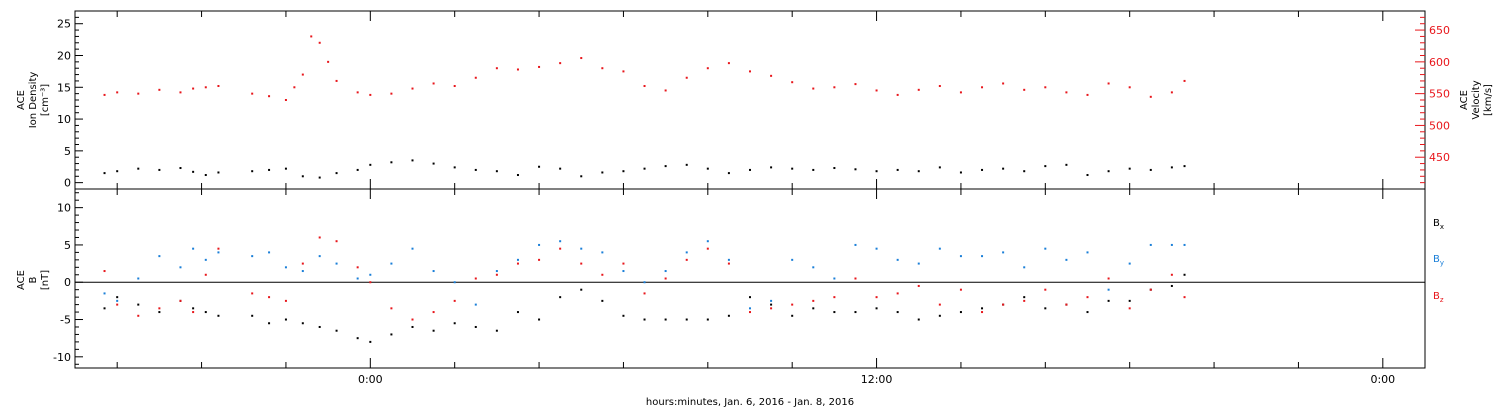 This screenshot has width=1500, height=410. What do you see at coordinates (33, 279) in the screenshot?
I see `field-axis-label-line-2: B` at bounding box center [33, 279].